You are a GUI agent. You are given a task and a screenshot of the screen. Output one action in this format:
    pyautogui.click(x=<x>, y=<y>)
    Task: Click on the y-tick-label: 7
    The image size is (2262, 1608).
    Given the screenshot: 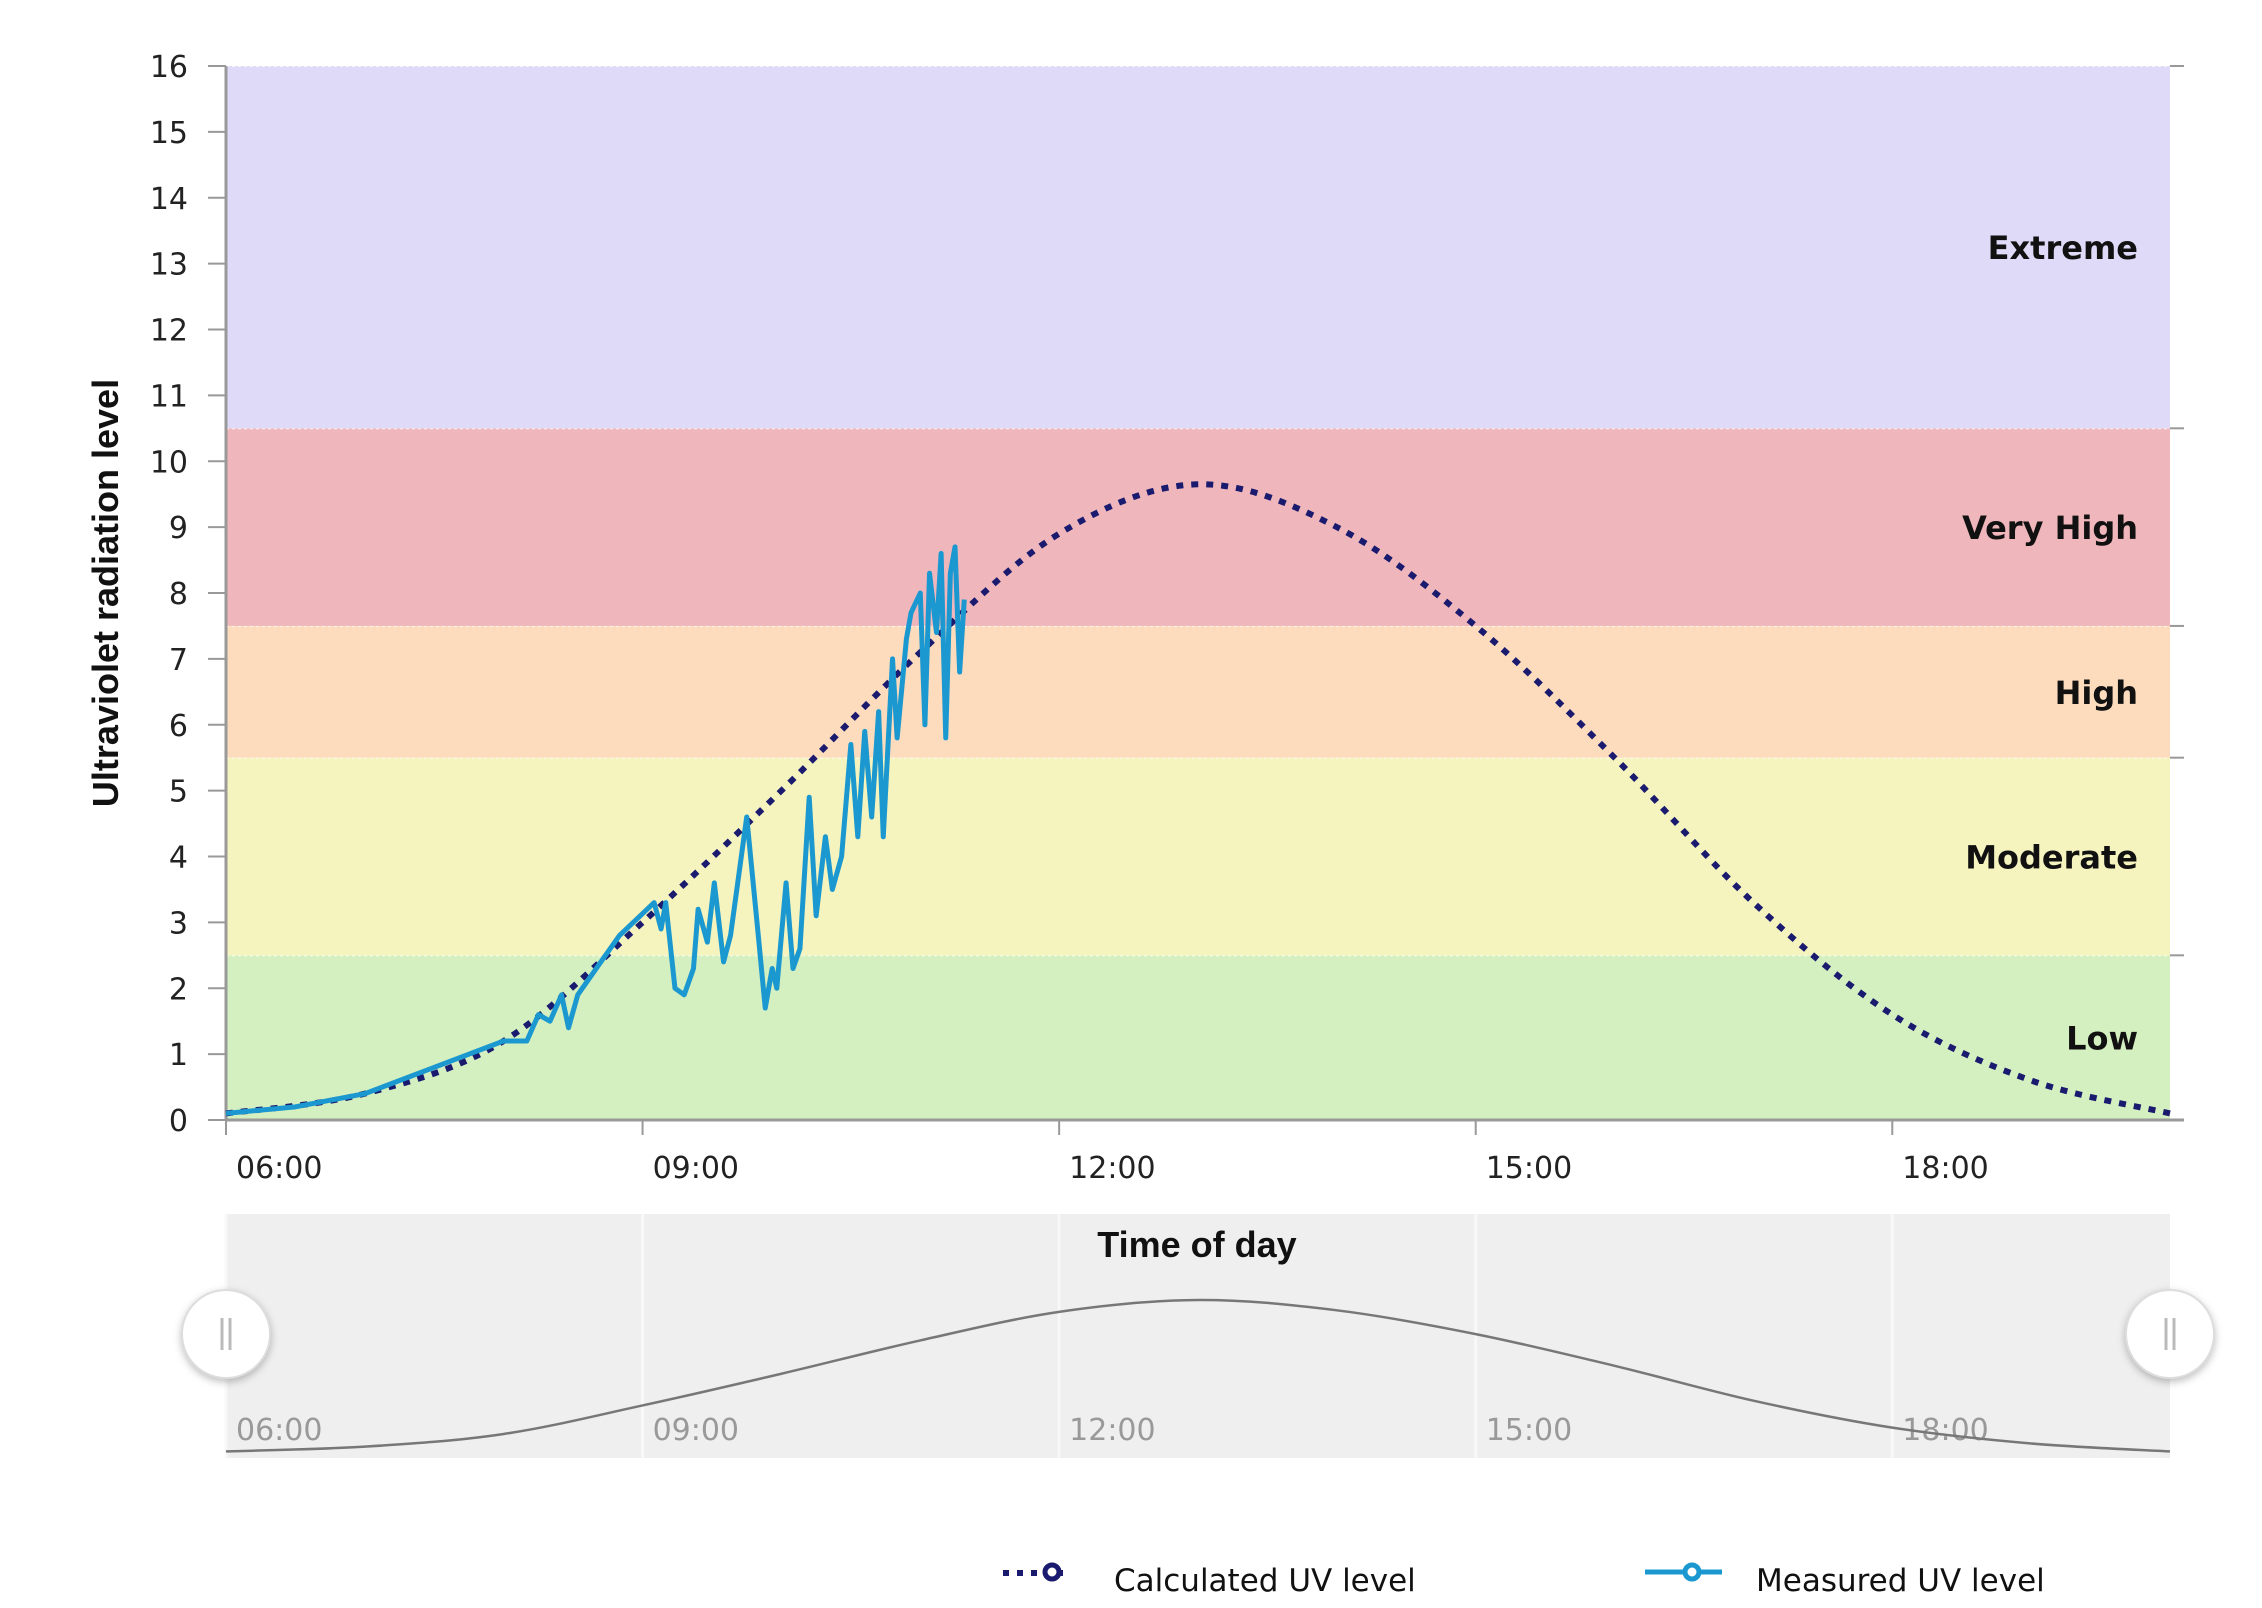 What is the action you would take?
    pyautogui.click(x=178, y=660)
    